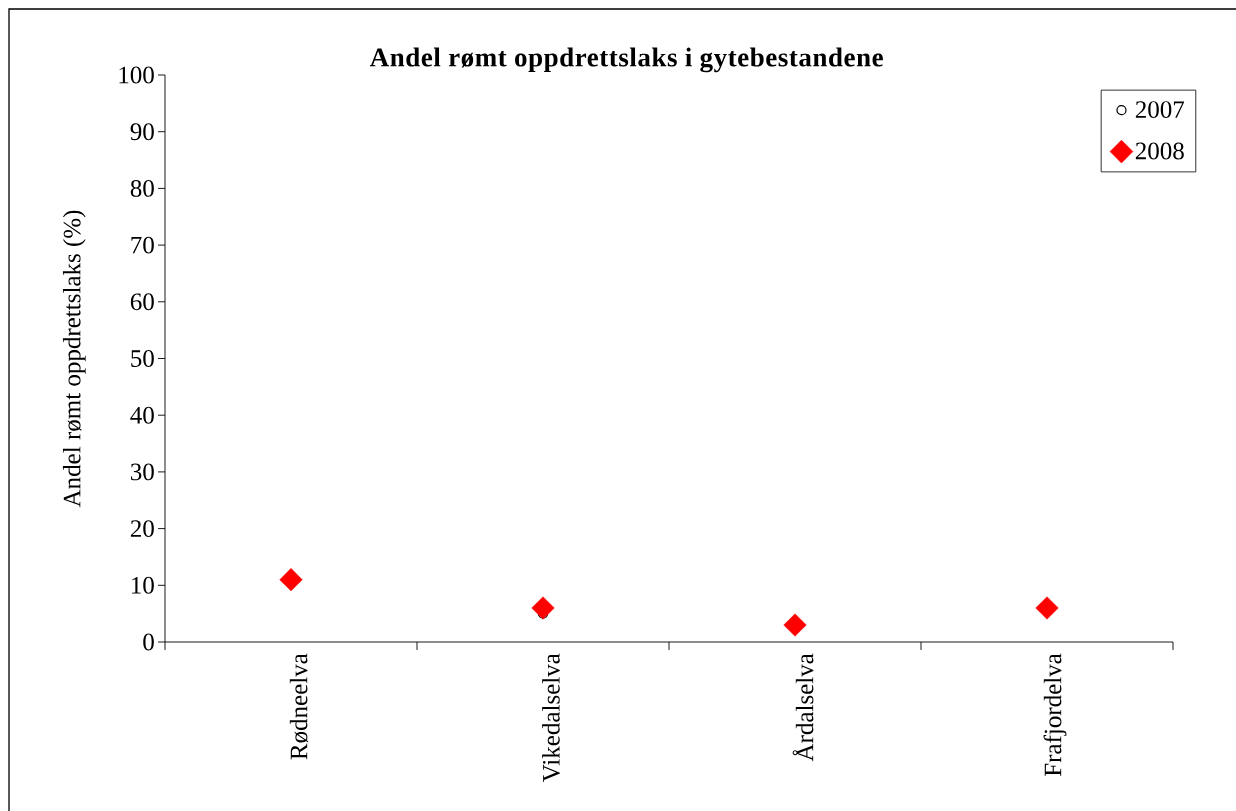  I want to click on legend-label: 2007, so click(1160, 110).